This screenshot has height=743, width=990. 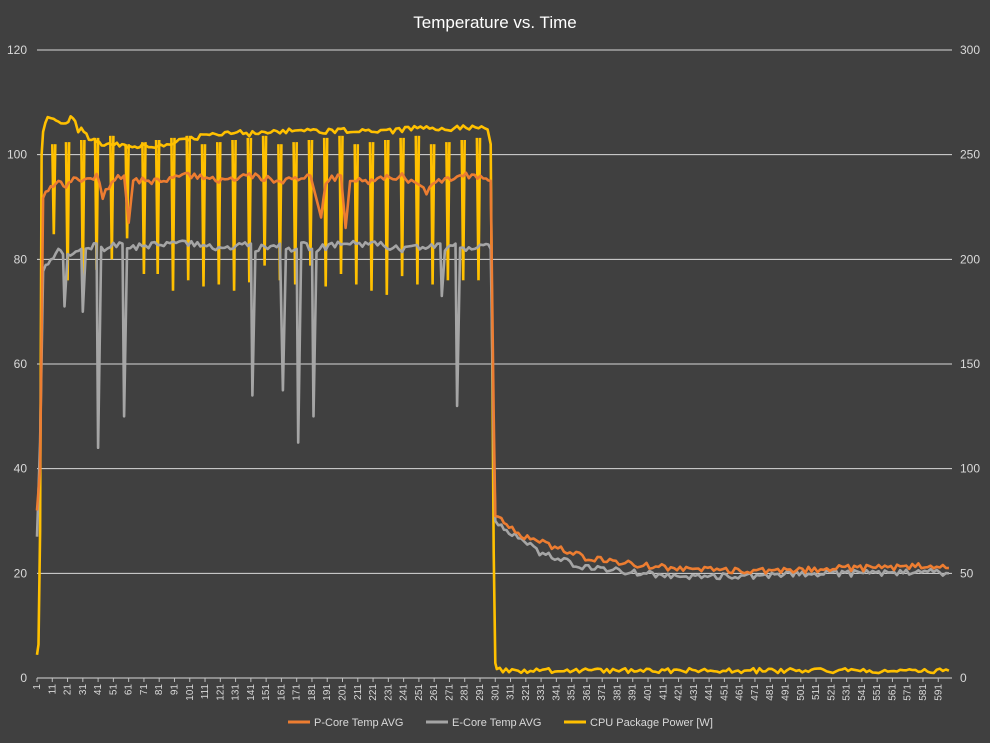 I want to click on x-tick-label: 361, so click(x=587, y=692).